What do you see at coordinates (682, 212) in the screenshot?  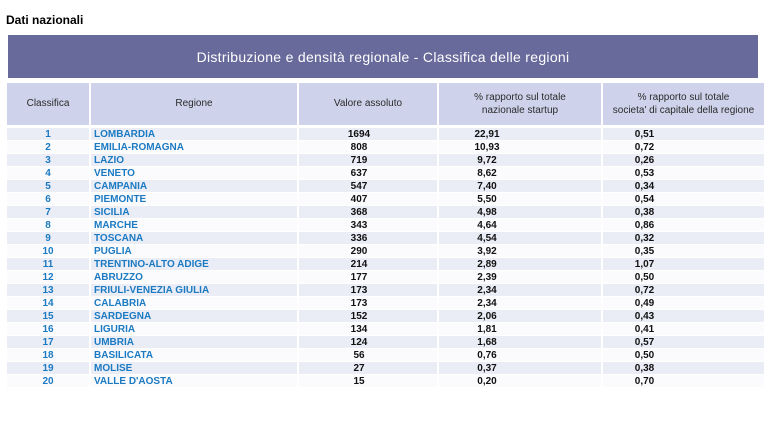 I see `pct-regional-cell: 0,38` at bounding box center [682, 212].